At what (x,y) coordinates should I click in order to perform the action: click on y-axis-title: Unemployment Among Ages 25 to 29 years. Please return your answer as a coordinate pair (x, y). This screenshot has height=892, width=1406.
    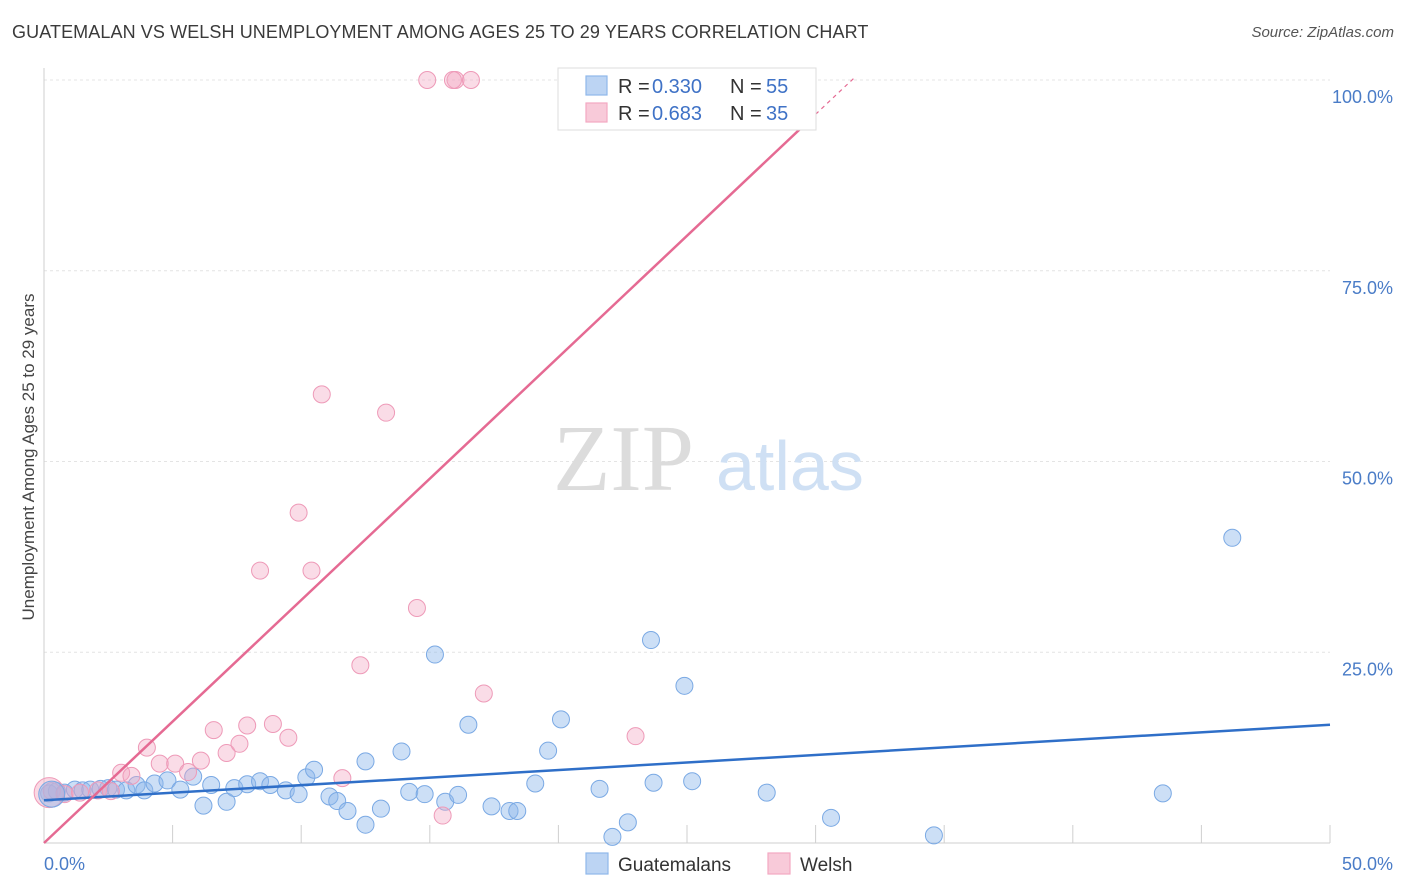
    Looking at the image, I should click on (28, 457).